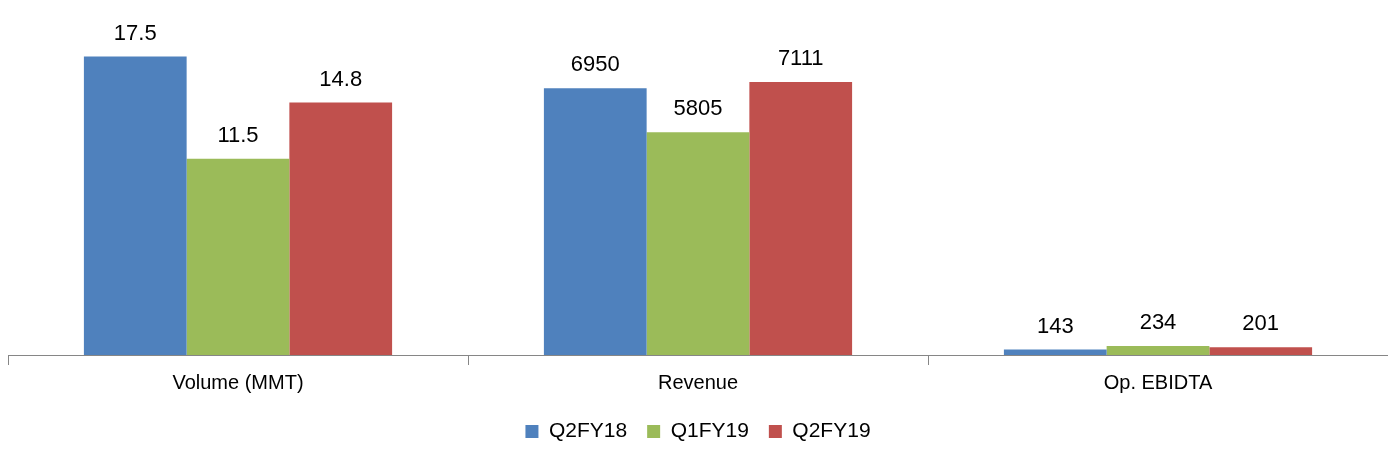 The image size is (1398, 462). What do you see at coordinates (831, 430) in the screenshot?
I see `legend-label: Q2FY19` at bounding box center [831, 430].